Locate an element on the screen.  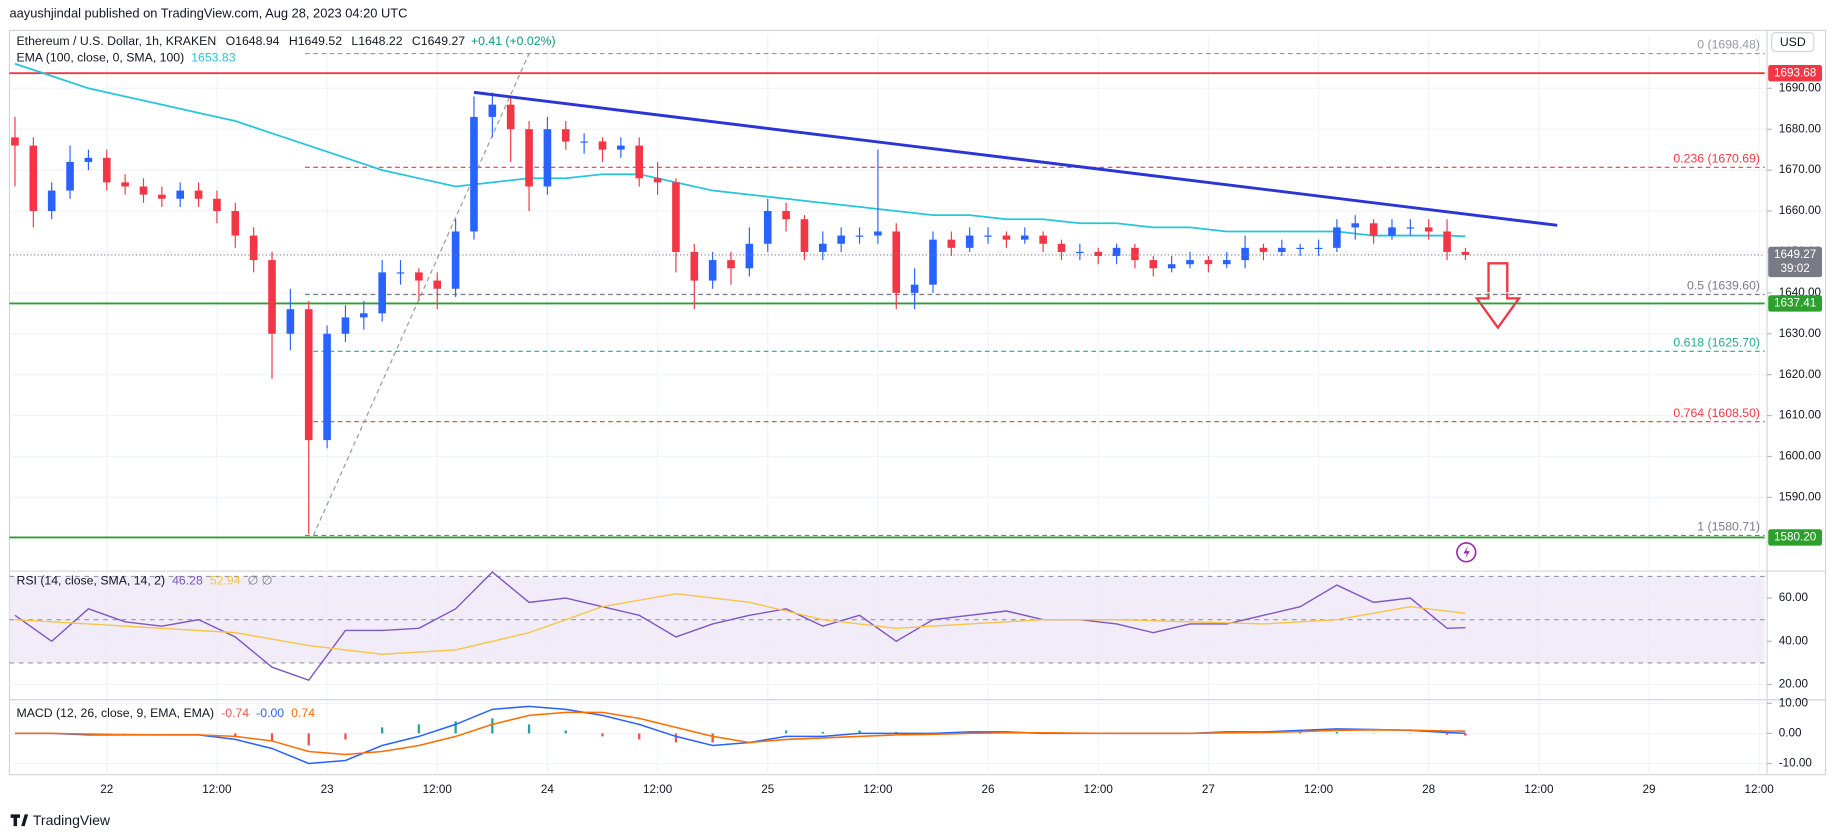
ema-value: 1653.83 is located at coordinates (213, 58).